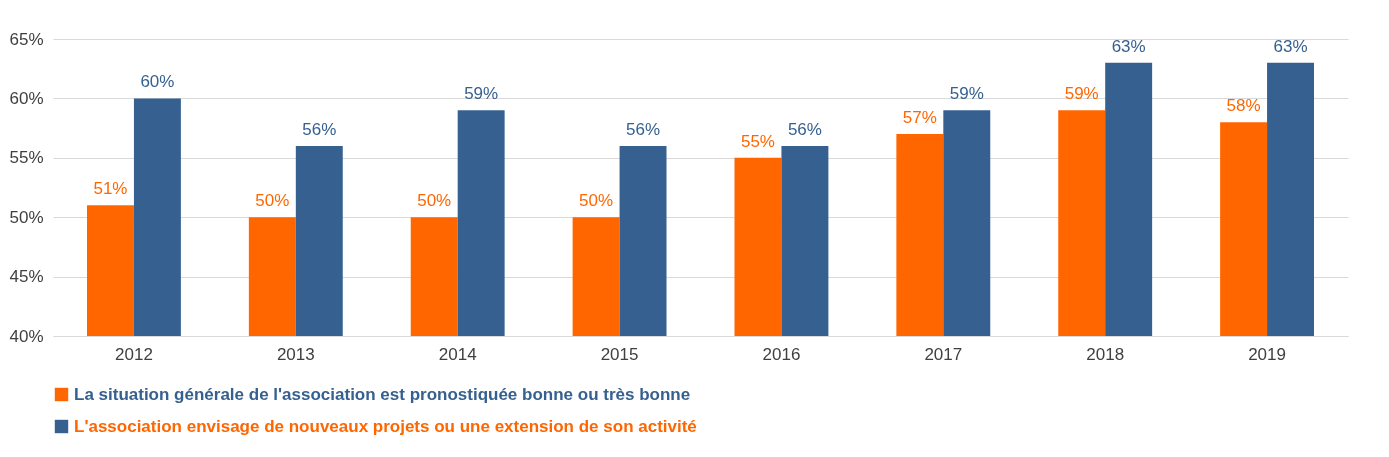 The image size is (1389, 457). Describe the element at coordinates (385, 426) in the screenshot. I see `legend-label: L'association envisage de nouveaux projets ou une extension de son activité` at that location.